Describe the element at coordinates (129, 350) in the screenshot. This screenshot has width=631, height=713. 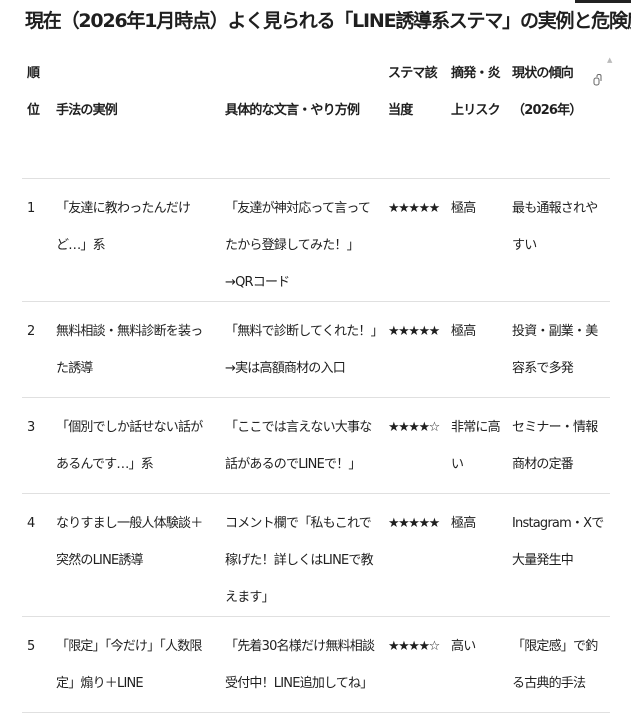
I see `cell-method: 無料相談・無料診断を装った誘導` at that location.